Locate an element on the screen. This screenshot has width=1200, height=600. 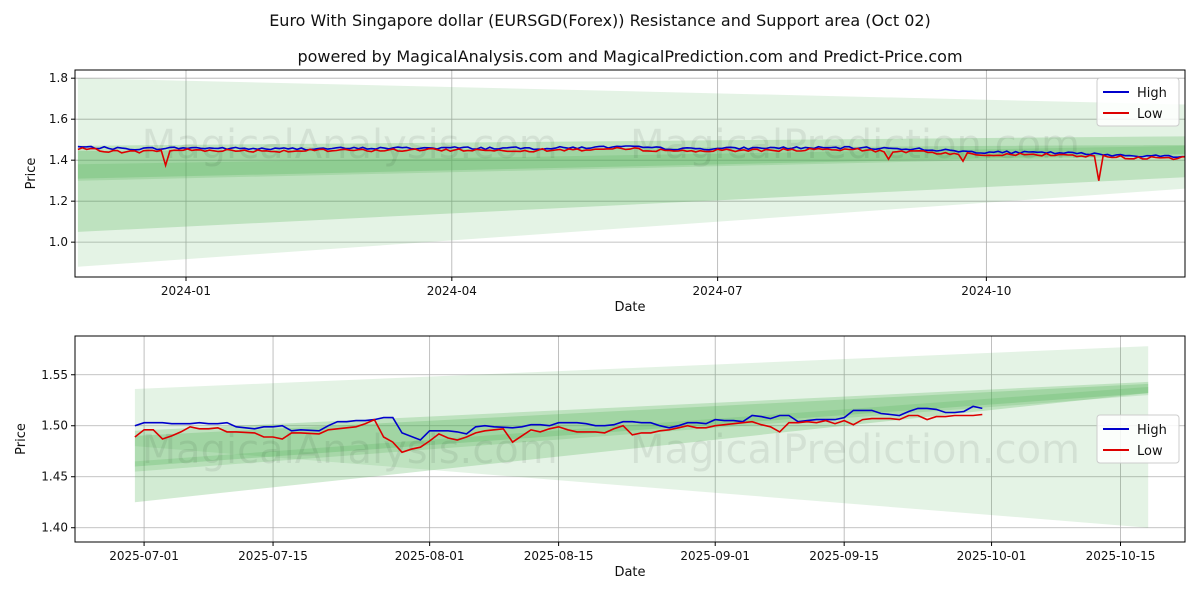
y-tick-label: 1.8 is located at coordinates (58, 78).